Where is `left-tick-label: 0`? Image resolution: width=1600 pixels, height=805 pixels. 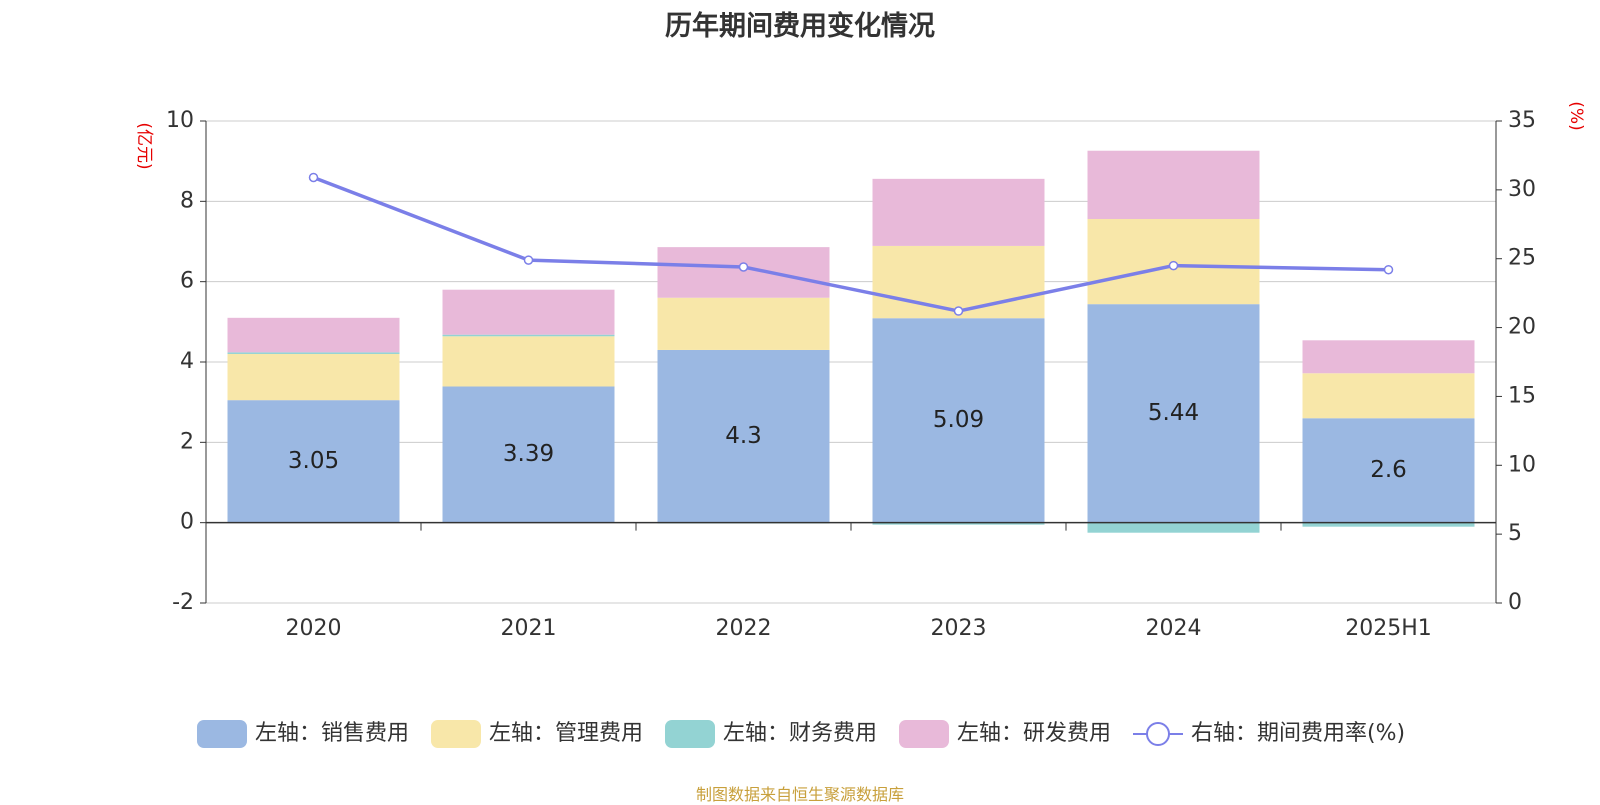 left-tick-label: 0 is located at coordinates (187, 522).